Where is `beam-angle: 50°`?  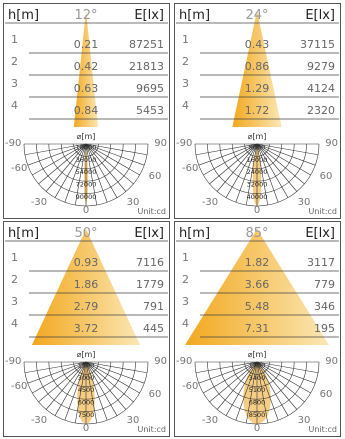
beam-angle: 50° is located at coordinates (85, 233).